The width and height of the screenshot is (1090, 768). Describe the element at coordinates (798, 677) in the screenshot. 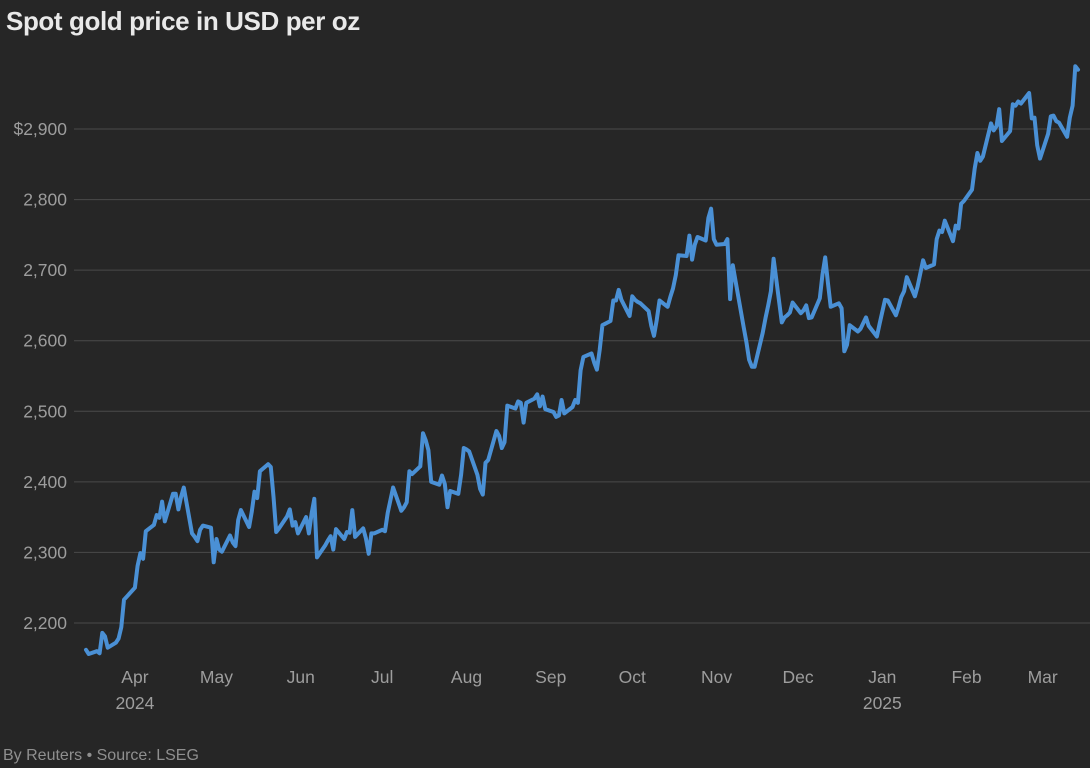

I see `x-axis-tick-label: Dec` at that location.